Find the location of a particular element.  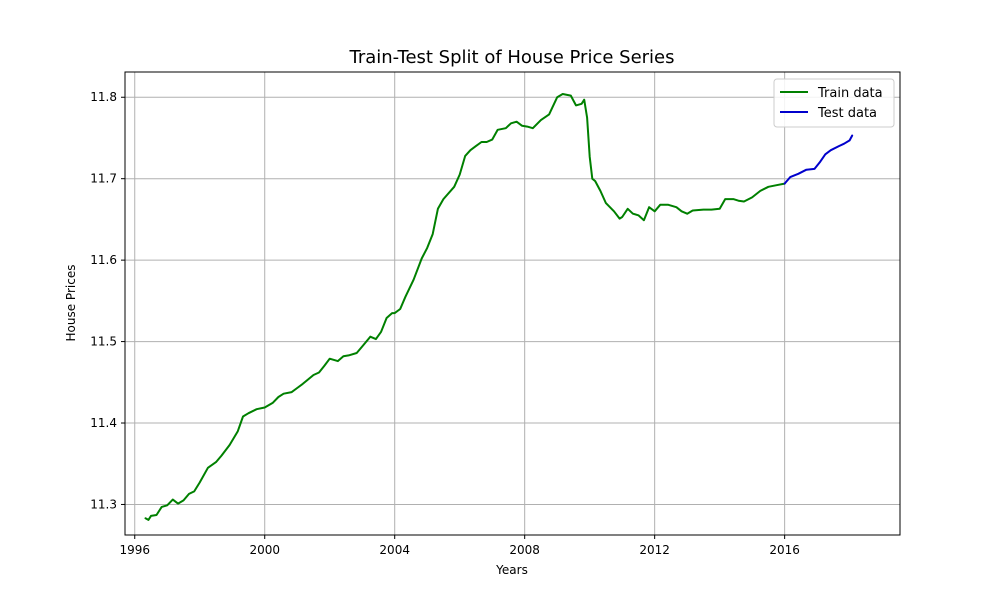

x-tick-label: 2000 is located at coordinates (264, 550).